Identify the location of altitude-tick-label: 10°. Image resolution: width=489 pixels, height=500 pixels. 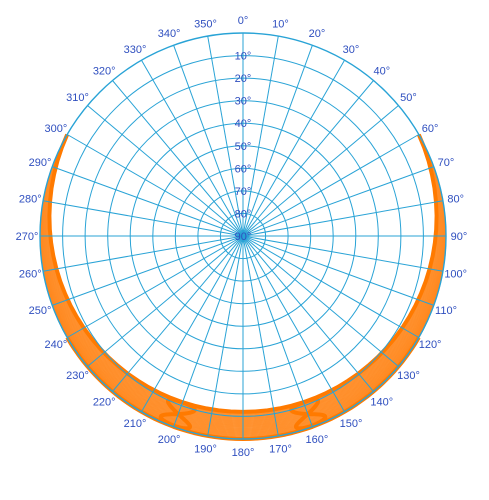
(243, 57).